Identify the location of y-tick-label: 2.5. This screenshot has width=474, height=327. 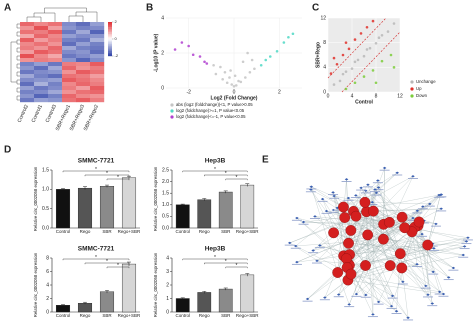
(165, 170).